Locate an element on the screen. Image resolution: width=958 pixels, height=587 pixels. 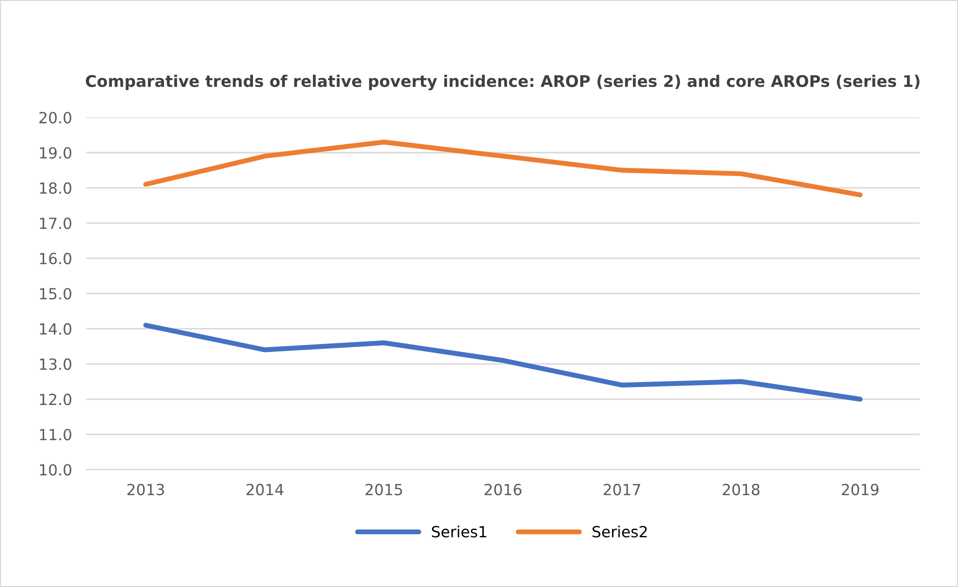
x-tick-label: 2014 is located at coordinates (265, 490).